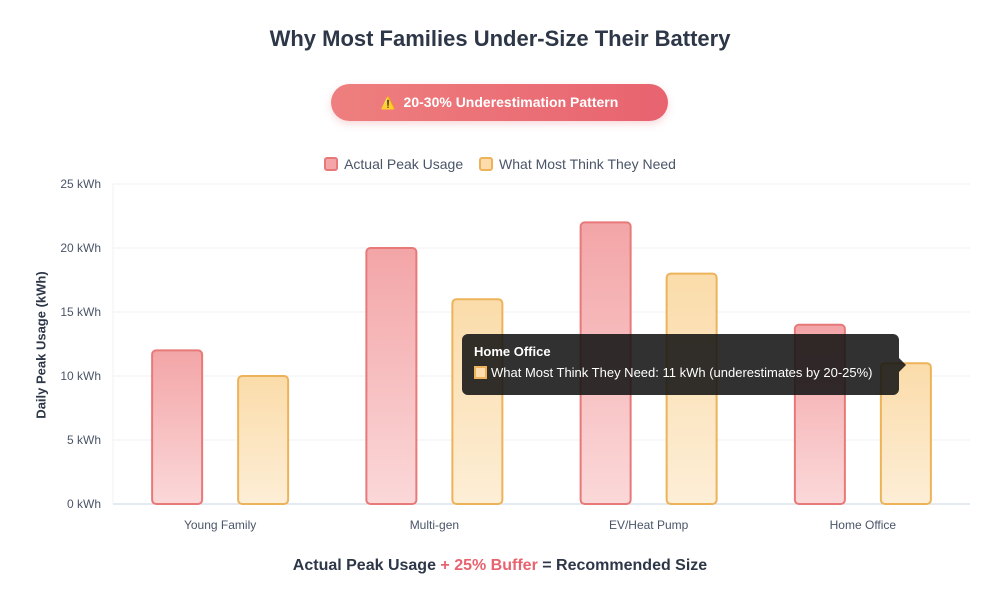  I want to click on y-tick-label: 20 kWh, so click(80, 248).